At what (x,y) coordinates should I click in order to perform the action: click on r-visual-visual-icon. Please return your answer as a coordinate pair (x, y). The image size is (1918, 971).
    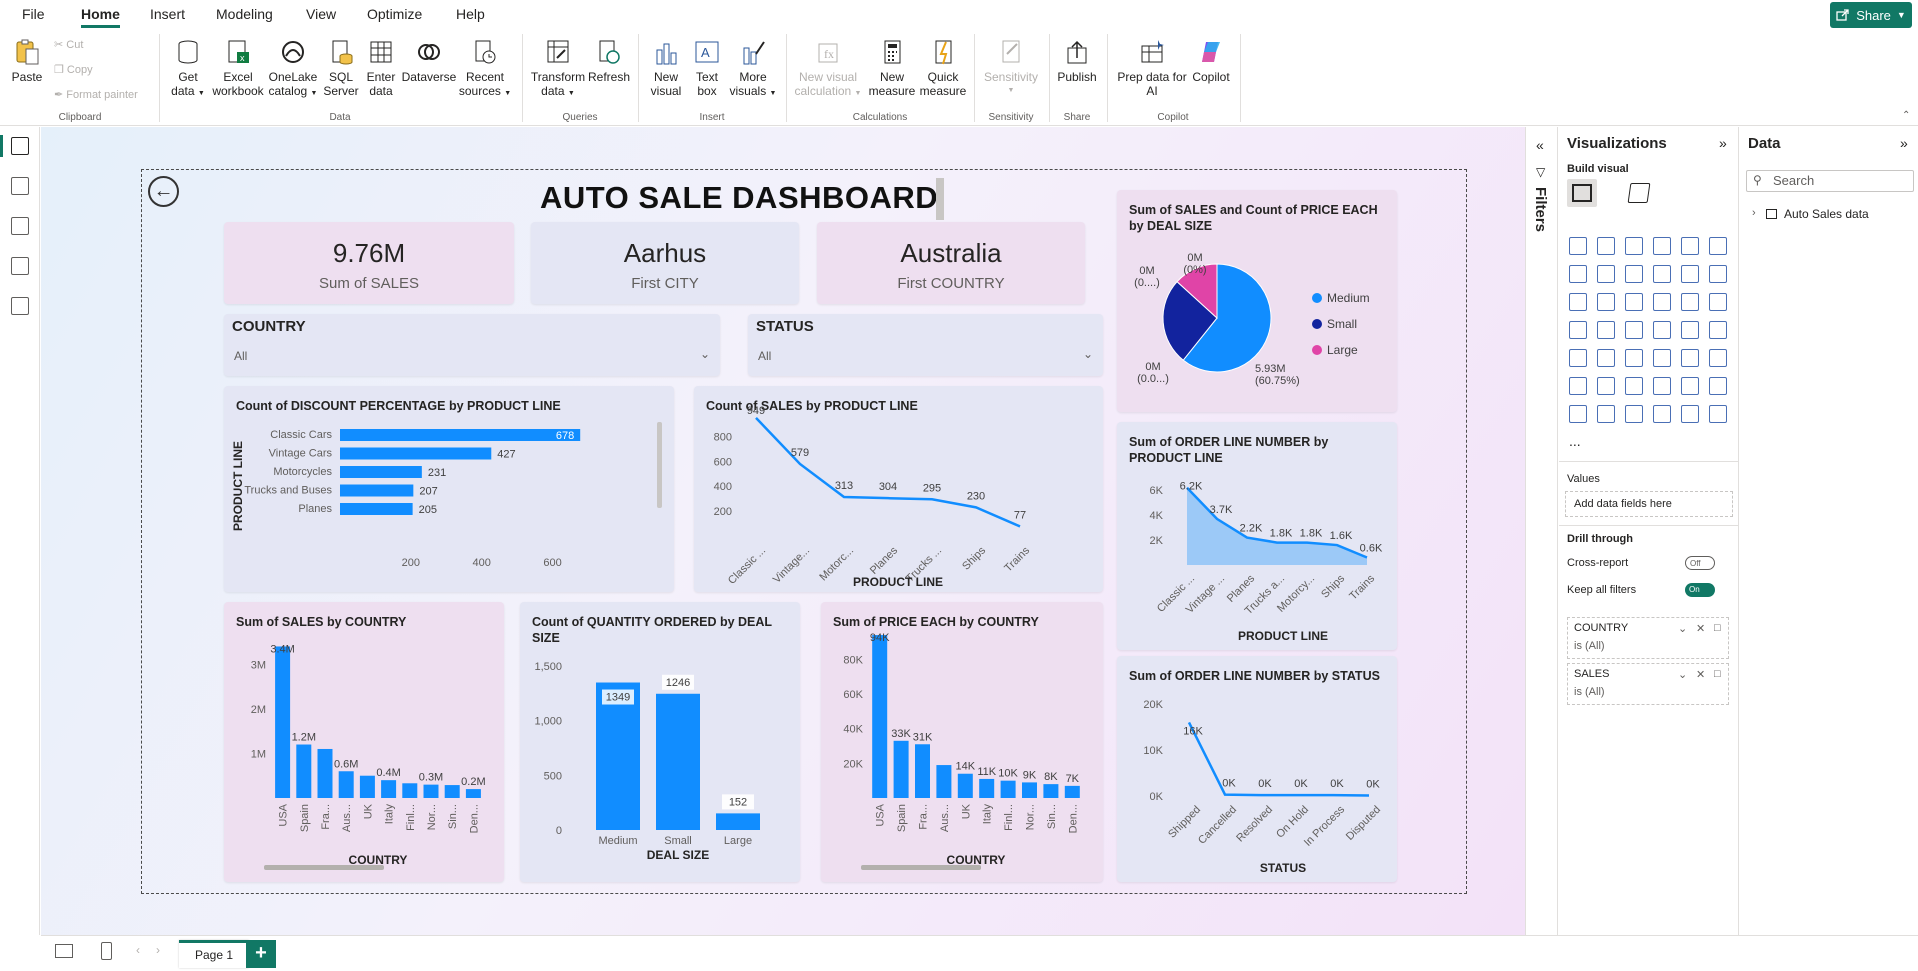
    Looking at the image, I should click on (1718, 358).